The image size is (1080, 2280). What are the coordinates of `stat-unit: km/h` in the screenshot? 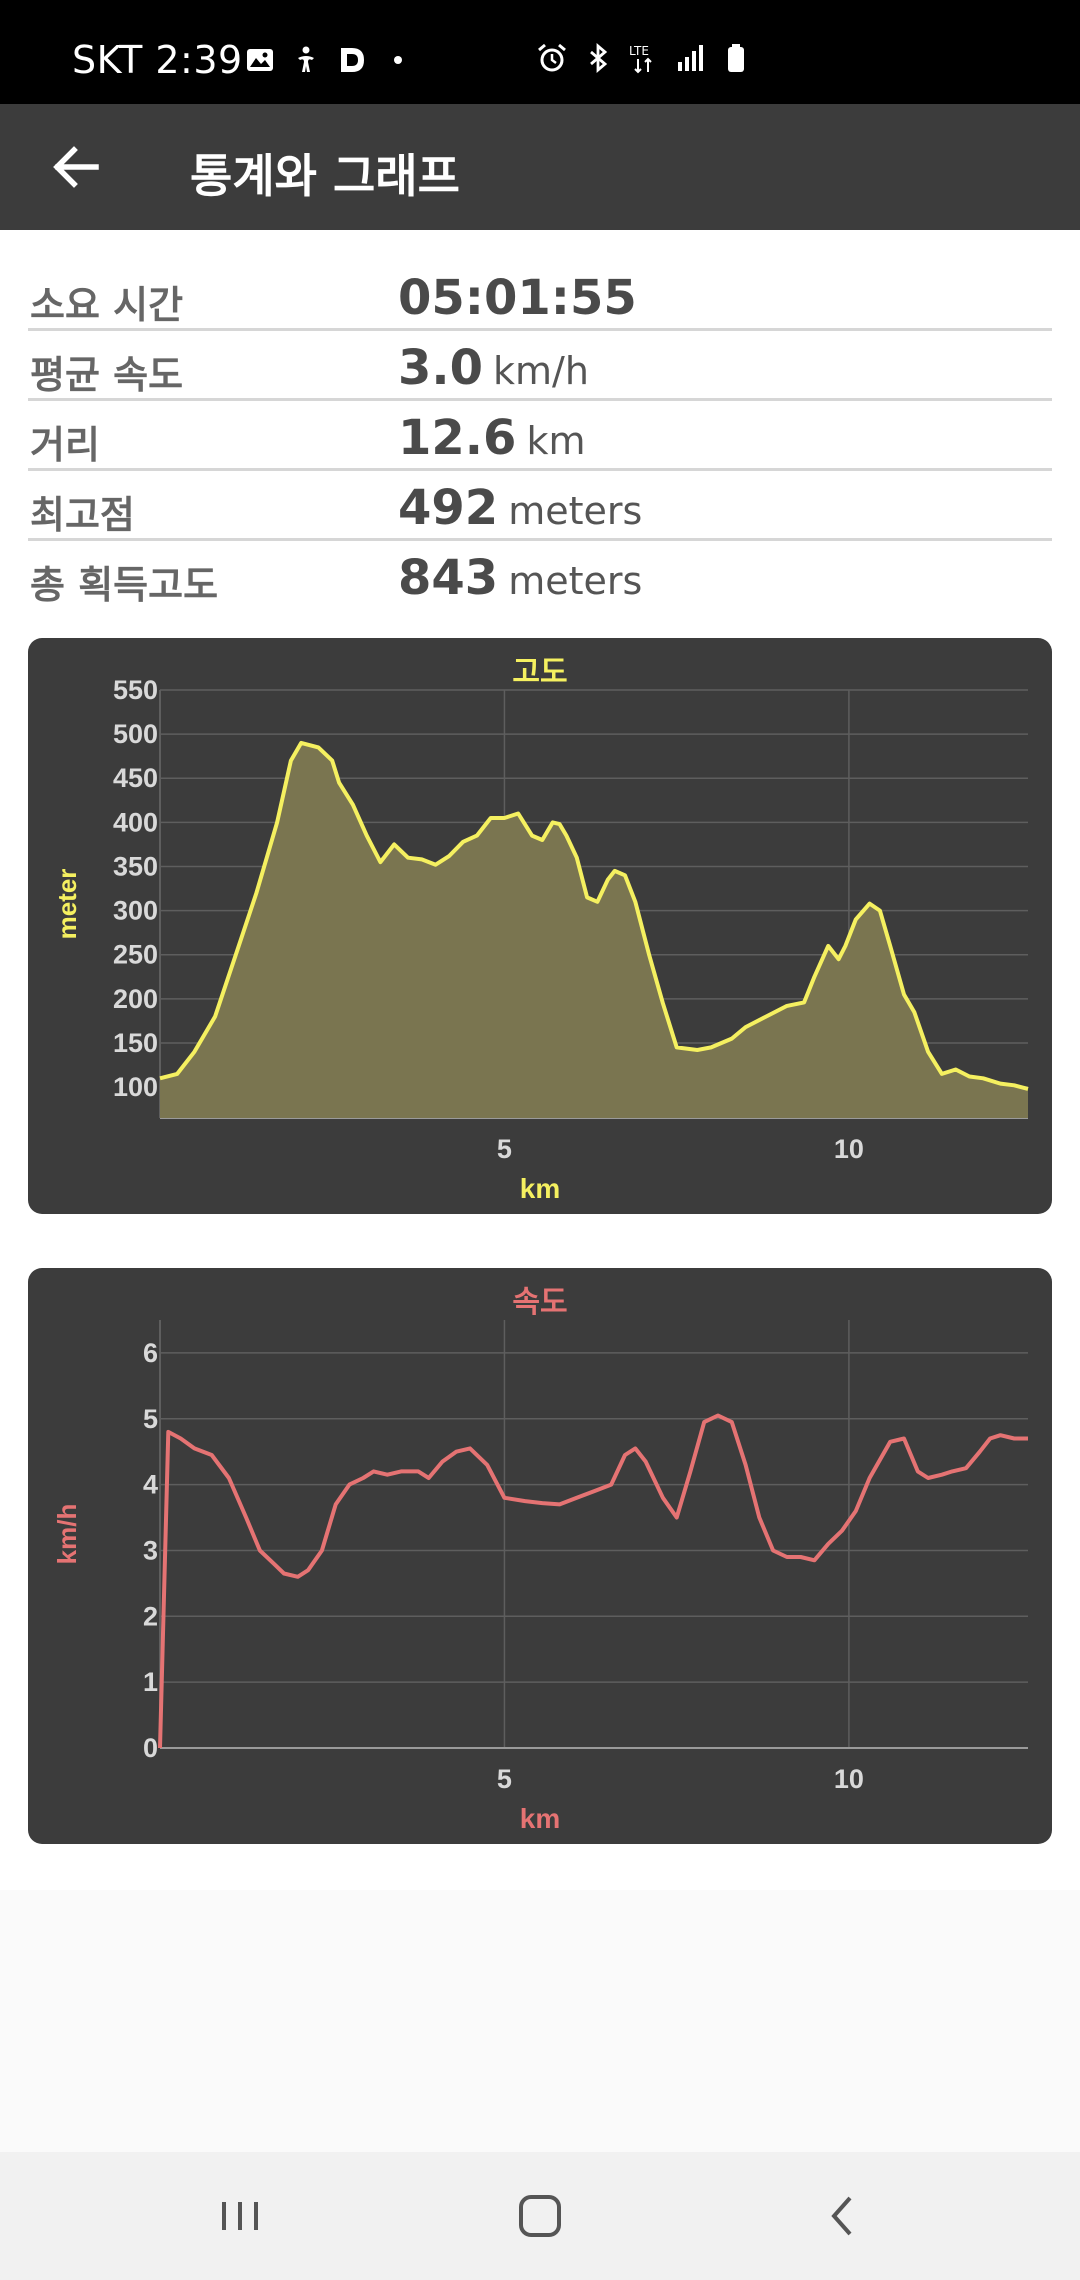 It's located at (541, 371).